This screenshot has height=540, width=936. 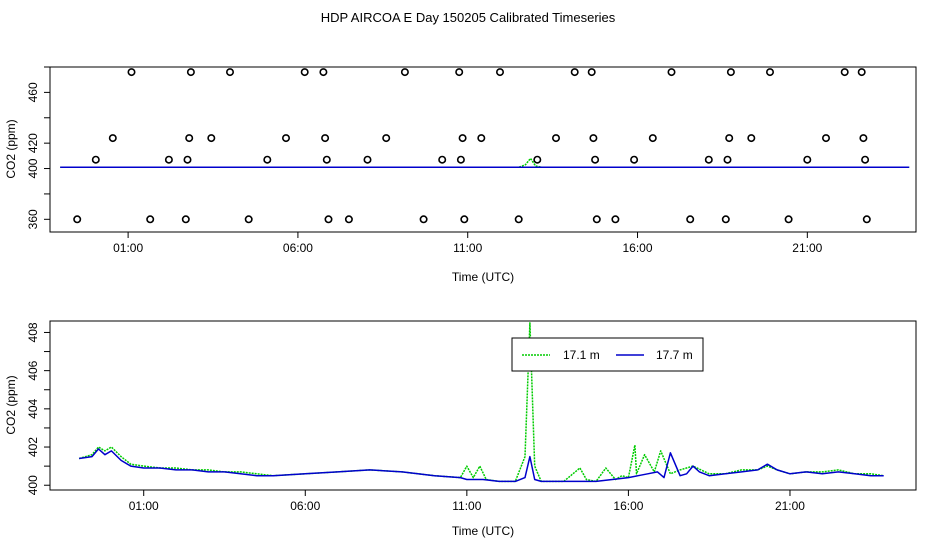 I want to click on bottom-y-tick-label: 402, so click(x=33, y=447).